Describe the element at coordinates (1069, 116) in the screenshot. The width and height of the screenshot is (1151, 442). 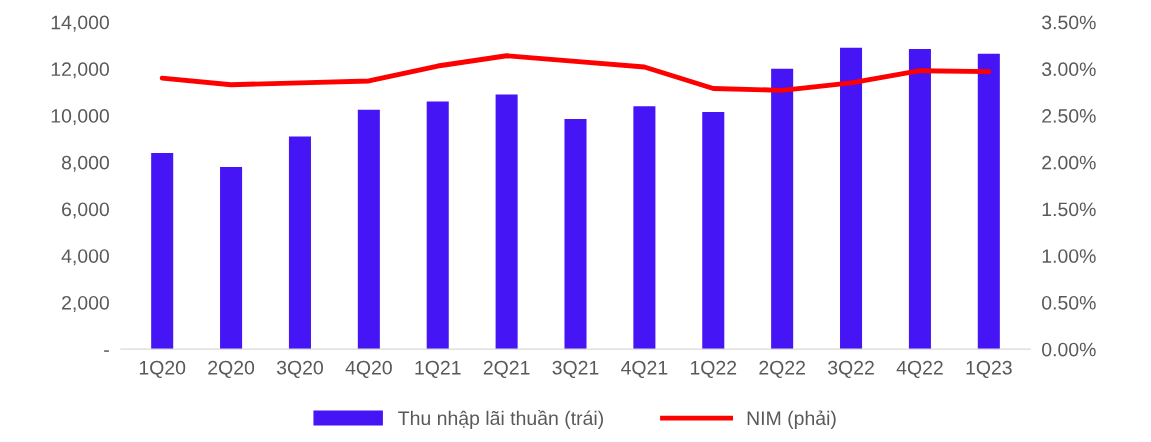
I see `y2-tick-label: 2.50%` at that location.